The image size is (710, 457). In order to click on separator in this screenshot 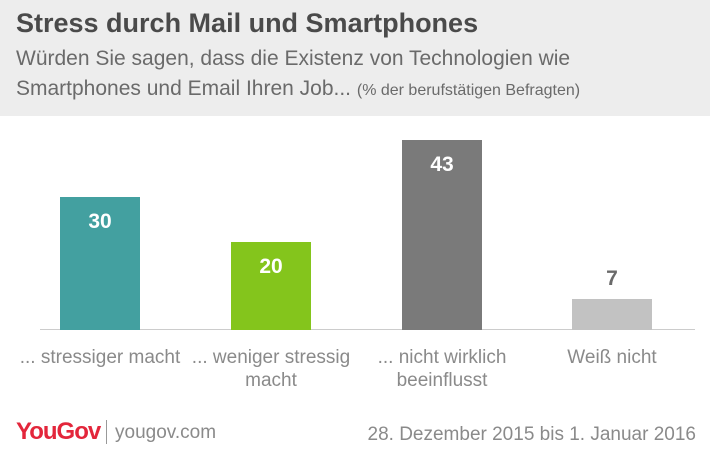, I will do `click(106, 432)`.